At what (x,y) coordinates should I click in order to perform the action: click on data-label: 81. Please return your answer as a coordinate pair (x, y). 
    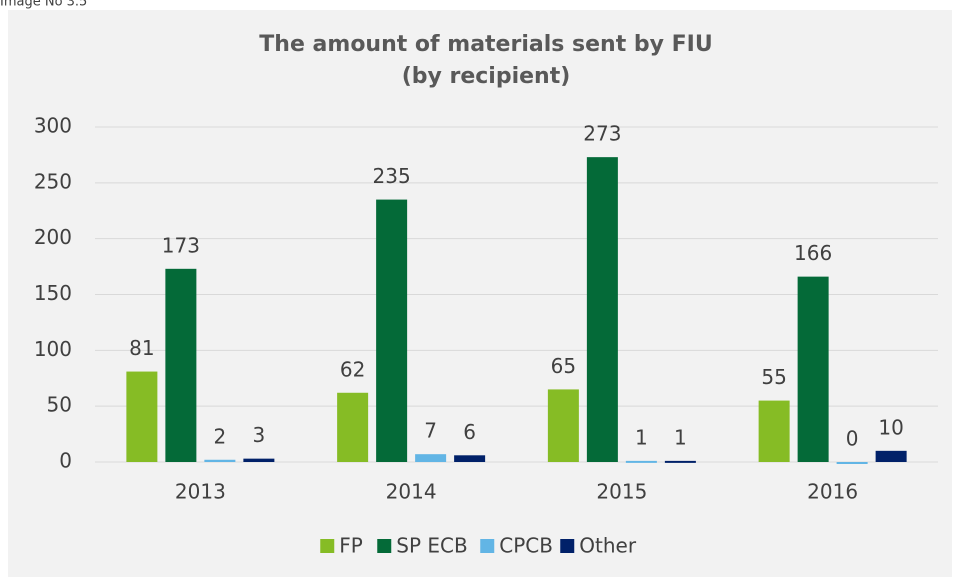
    Looking at the image, I should click on (141, 348).